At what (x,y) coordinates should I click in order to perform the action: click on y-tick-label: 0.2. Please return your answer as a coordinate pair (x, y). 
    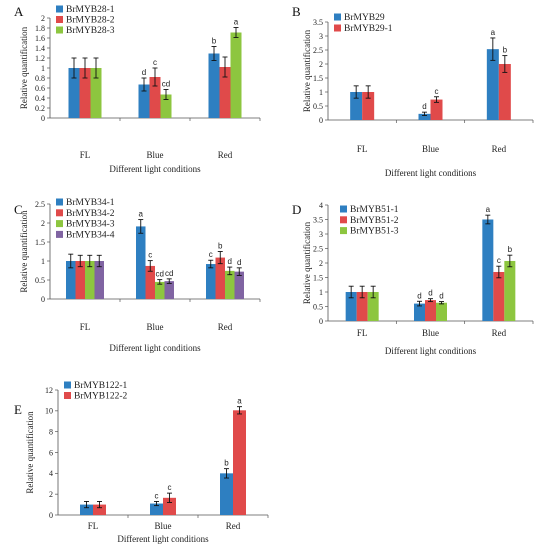
    Looking at the image, I should click on (40, 108).